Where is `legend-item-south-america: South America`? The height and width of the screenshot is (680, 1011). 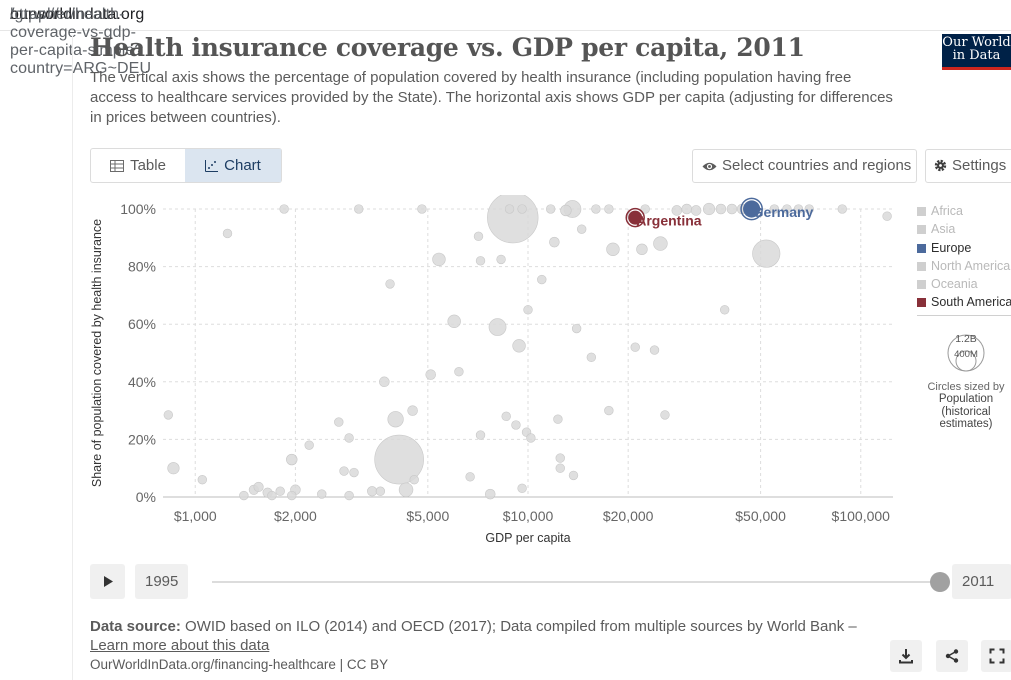 legend-item-south-america: South America is located at coordinates (964, 302).